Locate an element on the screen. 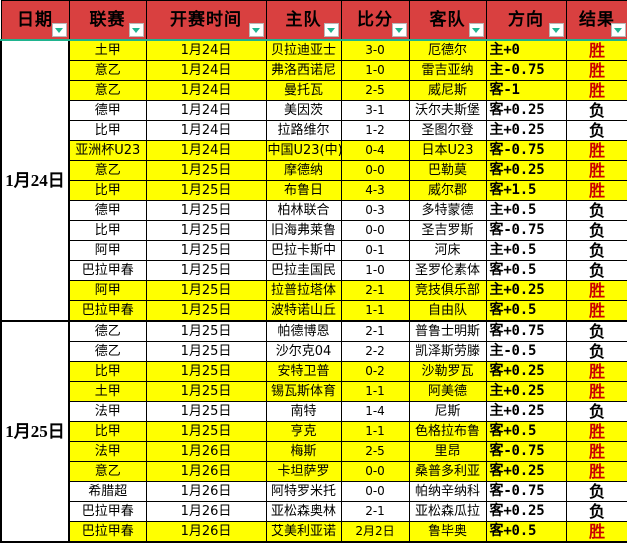  column-header-score: 比分 is located at coordinates (375, 20).